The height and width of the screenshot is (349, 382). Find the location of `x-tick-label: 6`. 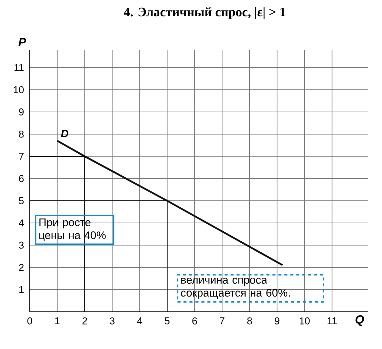

x-tick-label: 6 is located at coordinates (195, 321).